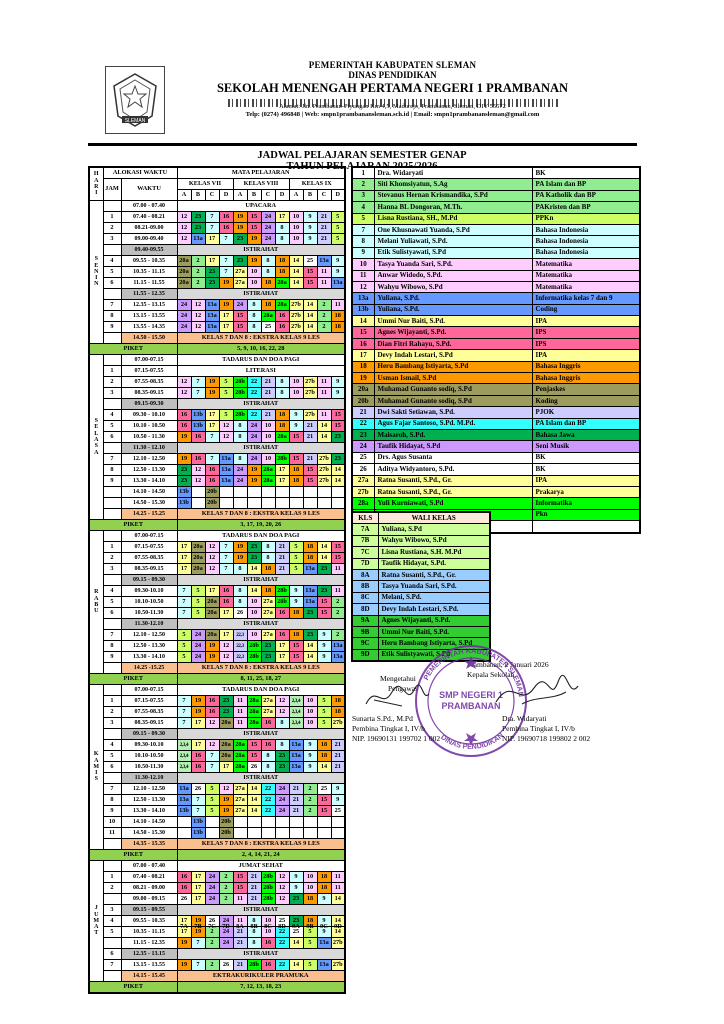 The image size is (724, 1024). Describe the element at coordinates (217, 217) in the screenshot. I see `timetable-row: 1 07.40 - 08.21 12 23 7 16 19 15 24 17 10 9 21 5` at that location.